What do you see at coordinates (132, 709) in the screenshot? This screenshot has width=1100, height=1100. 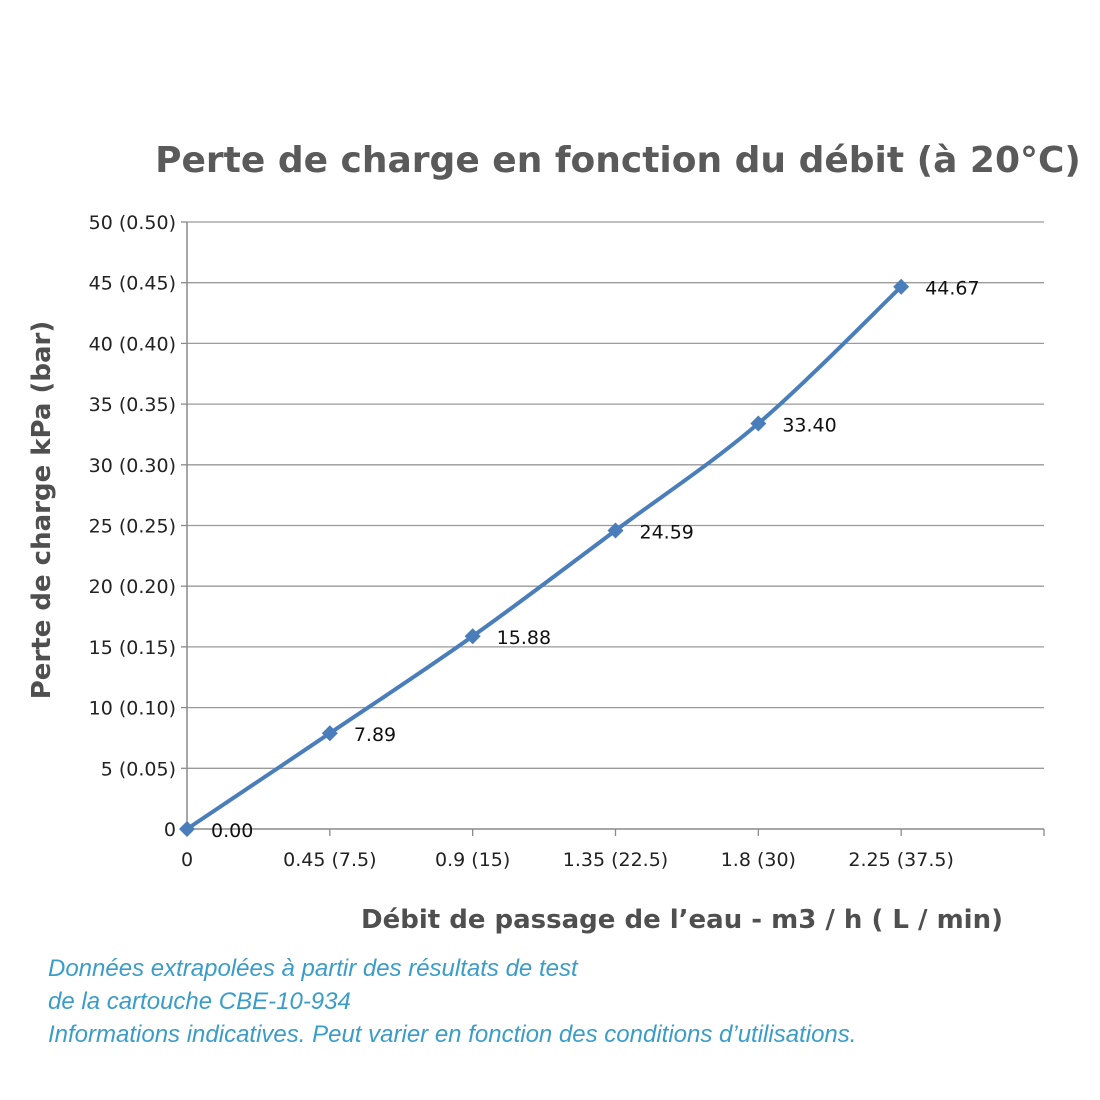 I see `y-tick-label: 10 (0.10)` at bounding box center [132, 709].